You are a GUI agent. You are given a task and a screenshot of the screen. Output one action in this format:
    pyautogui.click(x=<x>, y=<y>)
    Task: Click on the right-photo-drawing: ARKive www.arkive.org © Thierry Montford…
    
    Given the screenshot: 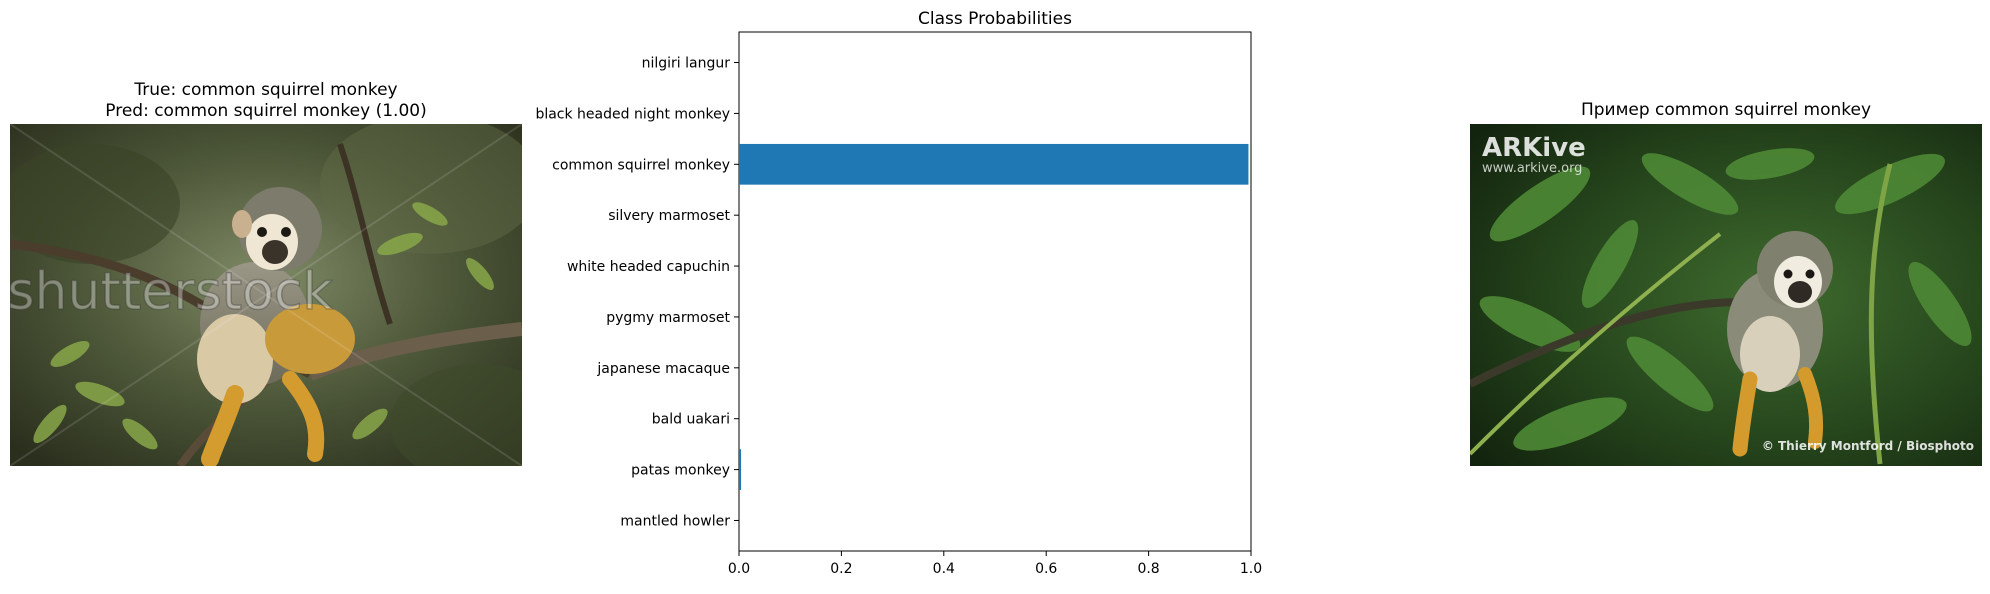 What is the action you would take?
    pyautogui.click(x=1726, y=295)
    